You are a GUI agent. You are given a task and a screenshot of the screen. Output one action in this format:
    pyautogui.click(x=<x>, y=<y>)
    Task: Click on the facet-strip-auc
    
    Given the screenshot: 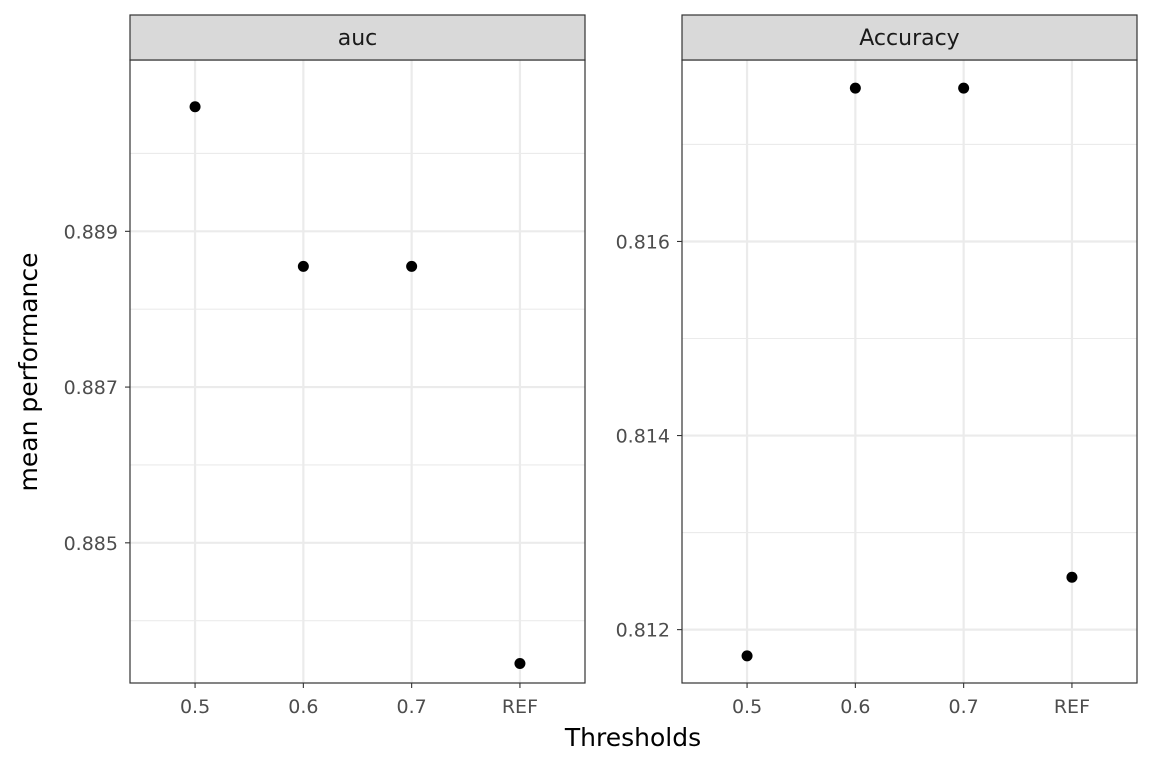 What is the action you would take?
    pyautogui.click(x=357, y=37)
    